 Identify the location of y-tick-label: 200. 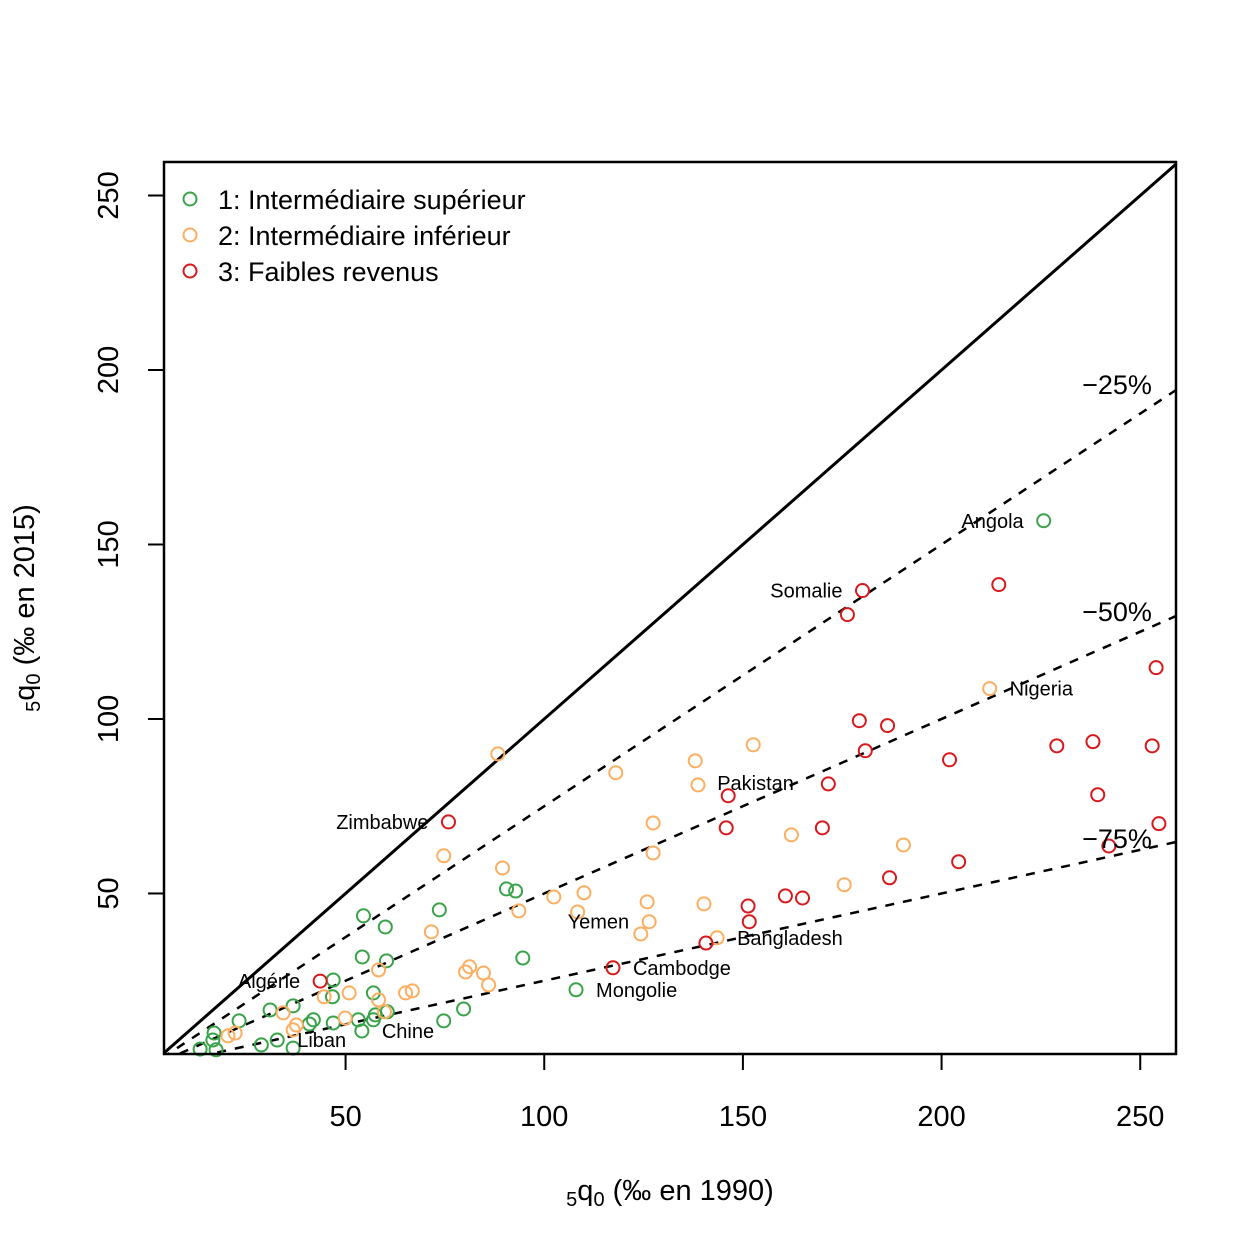
(109, 370).